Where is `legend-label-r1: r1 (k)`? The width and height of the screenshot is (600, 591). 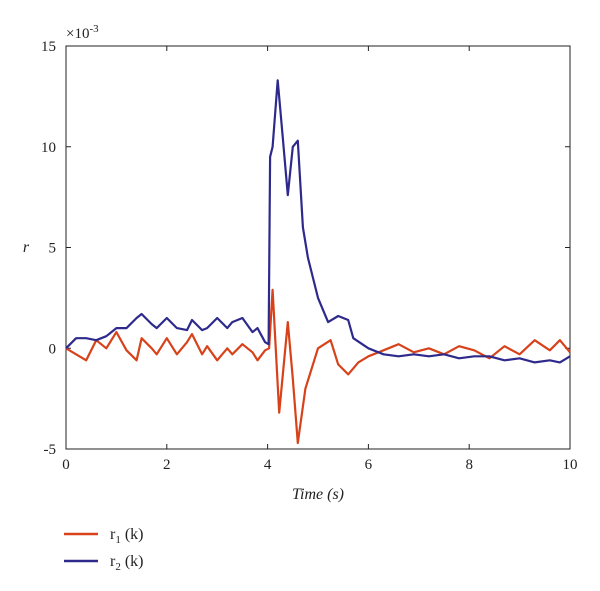
legend-label-r1: r1 (k) is located at coordinates (126, 536).